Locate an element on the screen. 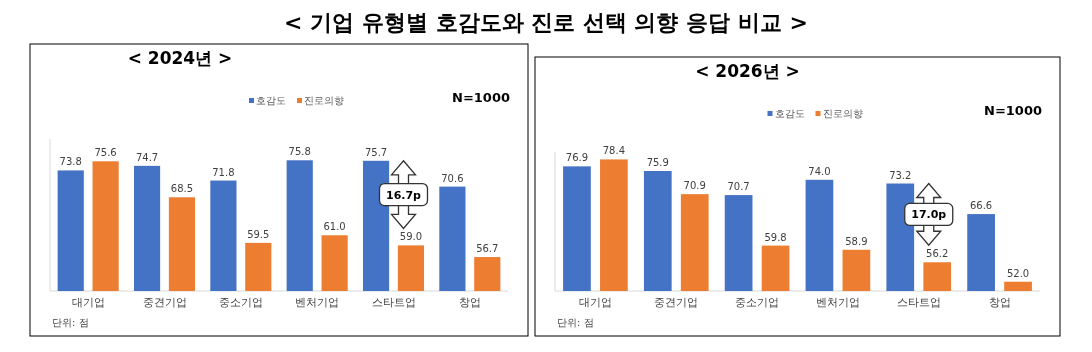  data-label: 75.8 is located at coordinates (299, 152).